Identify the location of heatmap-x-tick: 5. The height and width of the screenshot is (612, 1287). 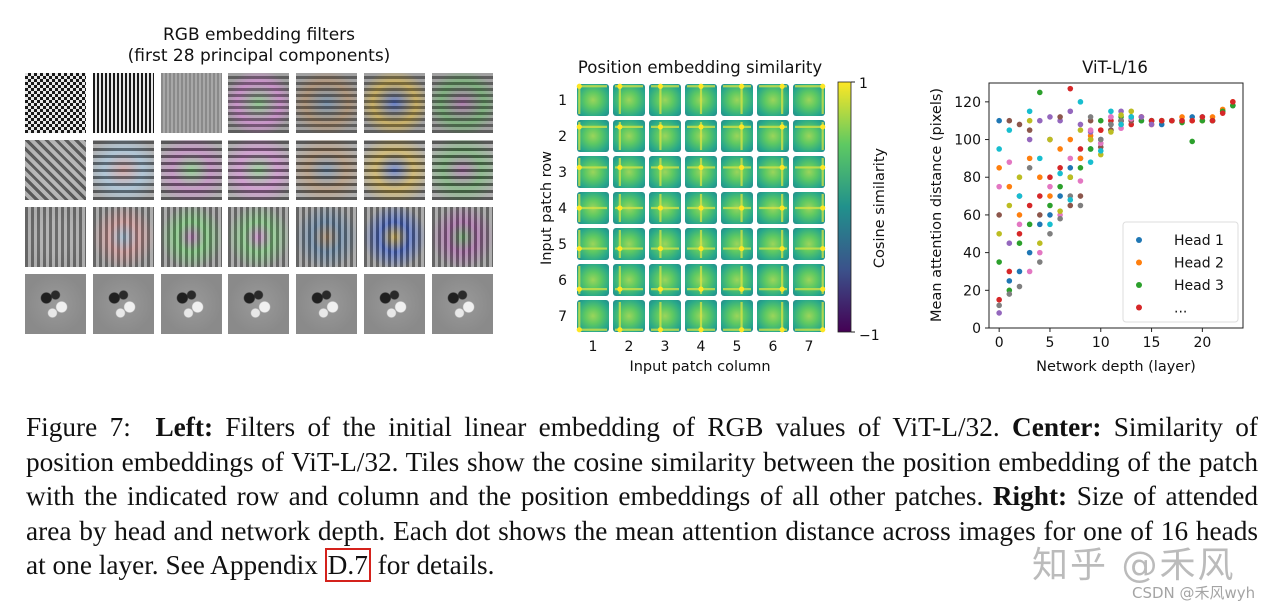
(737, 347).